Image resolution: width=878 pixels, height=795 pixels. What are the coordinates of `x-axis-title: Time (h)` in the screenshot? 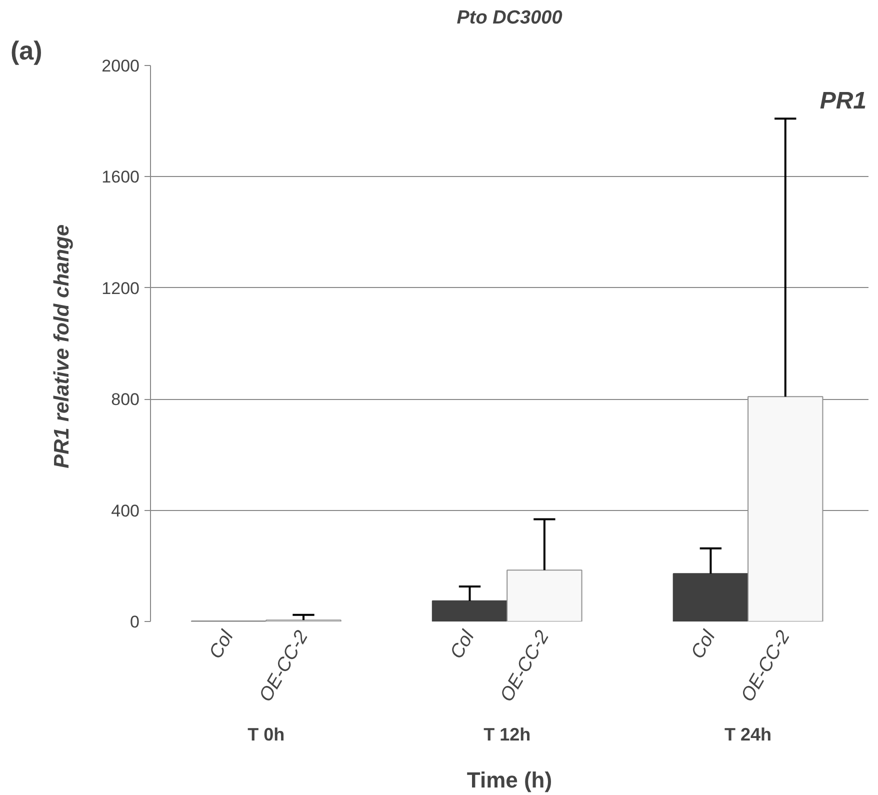 It's located at (509, 780).